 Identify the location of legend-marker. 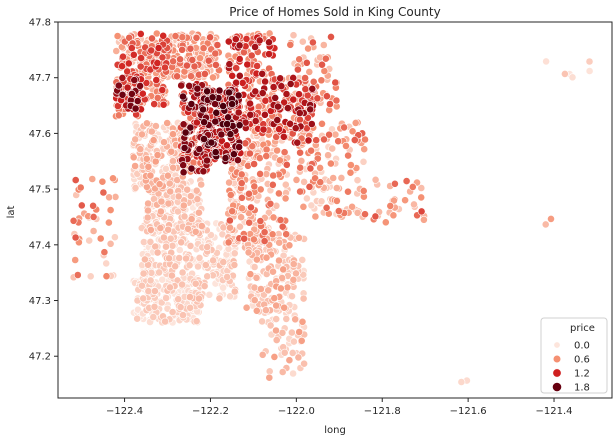
(557, 373).